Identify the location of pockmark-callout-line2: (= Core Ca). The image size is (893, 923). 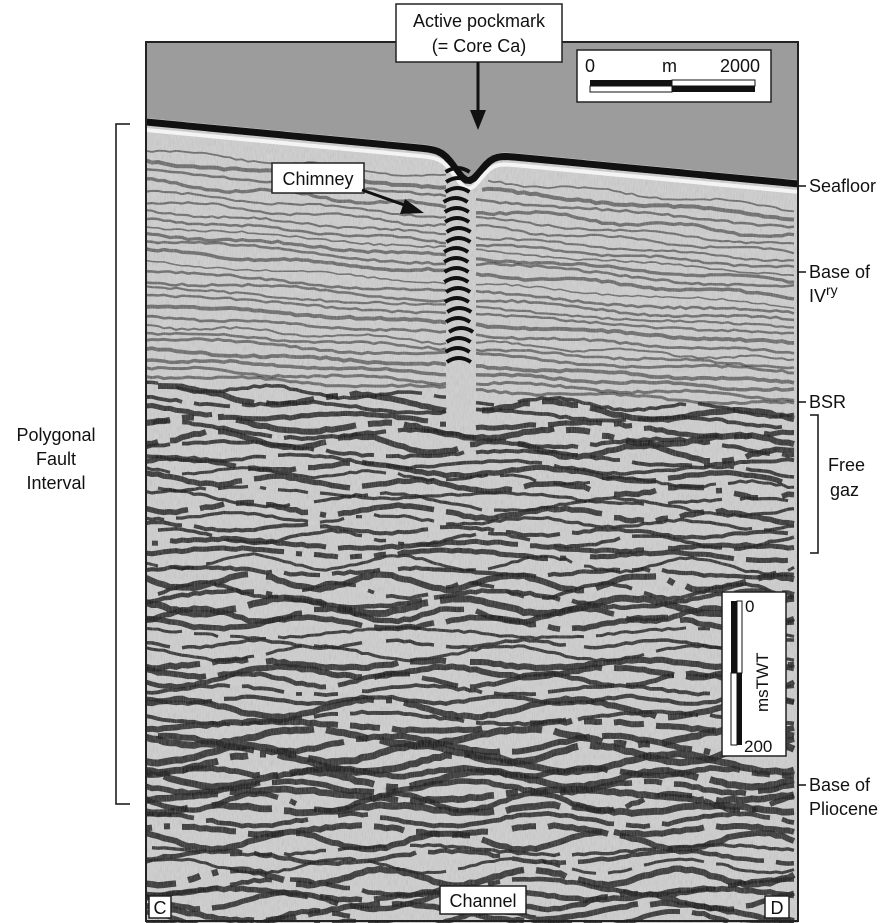
(479, 46).